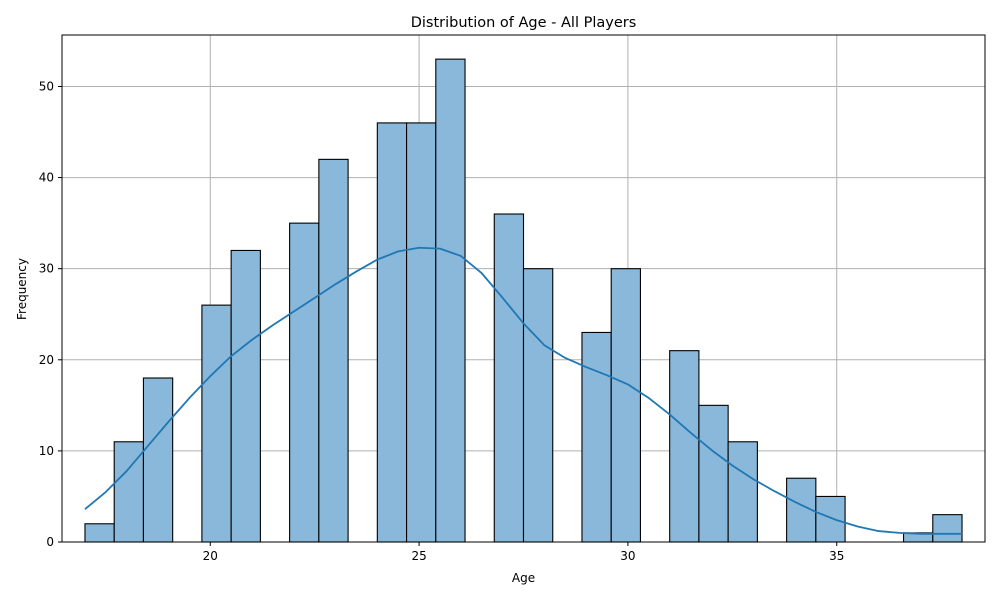 This screenshot has height=600, width=1000. Describe the element at coordinates (524, 23) in the screenshot. I see `chart-title: Distribution of Age - All Players` at that location.